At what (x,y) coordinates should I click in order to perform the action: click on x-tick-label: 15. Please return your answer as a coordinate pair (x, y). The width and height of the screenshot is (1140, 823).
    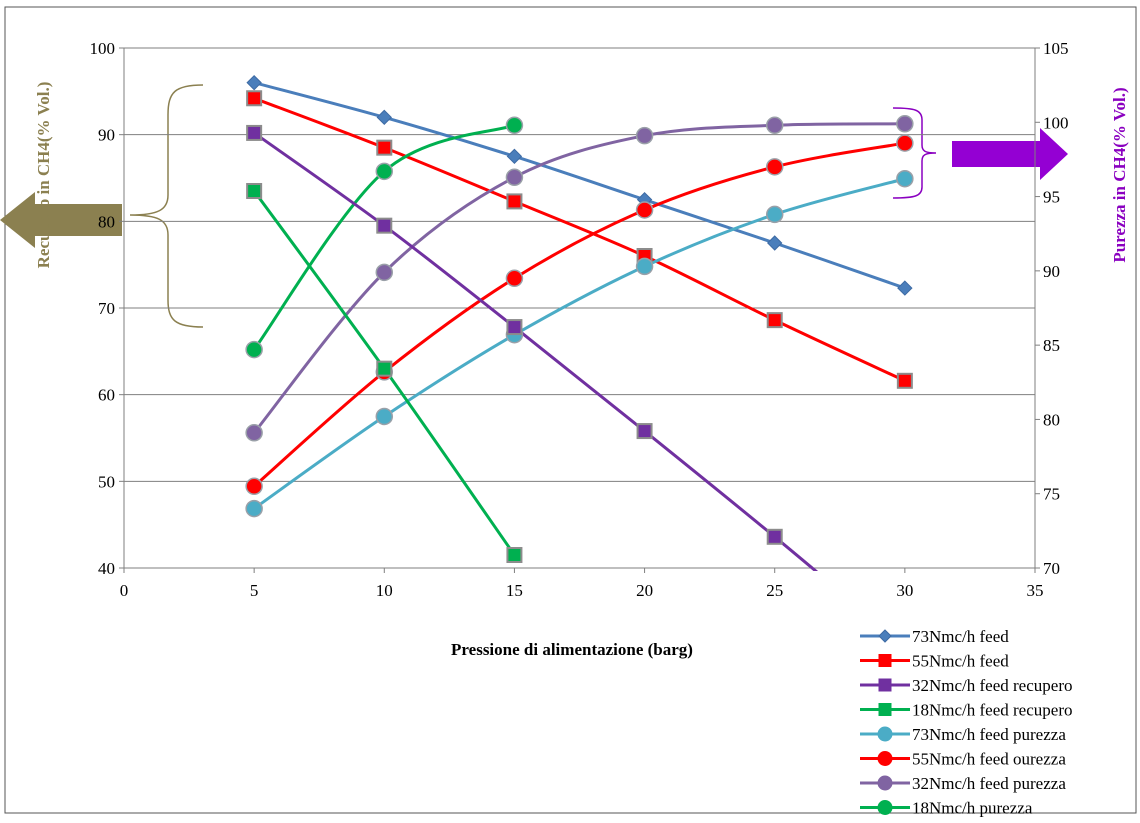
    Looking at the image, I should click on (514, 590).